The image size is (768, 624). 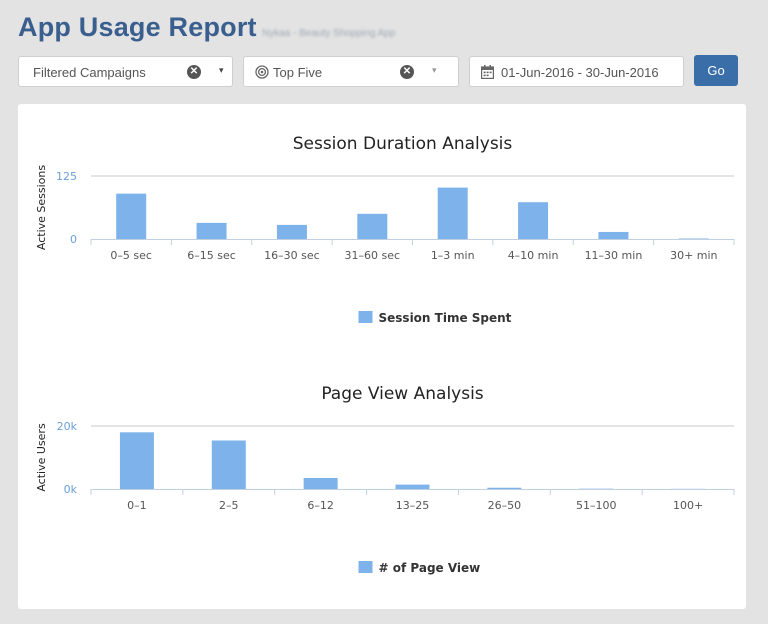 I want to click on top-filter-value: Top Five, so click(x=298, y=72).